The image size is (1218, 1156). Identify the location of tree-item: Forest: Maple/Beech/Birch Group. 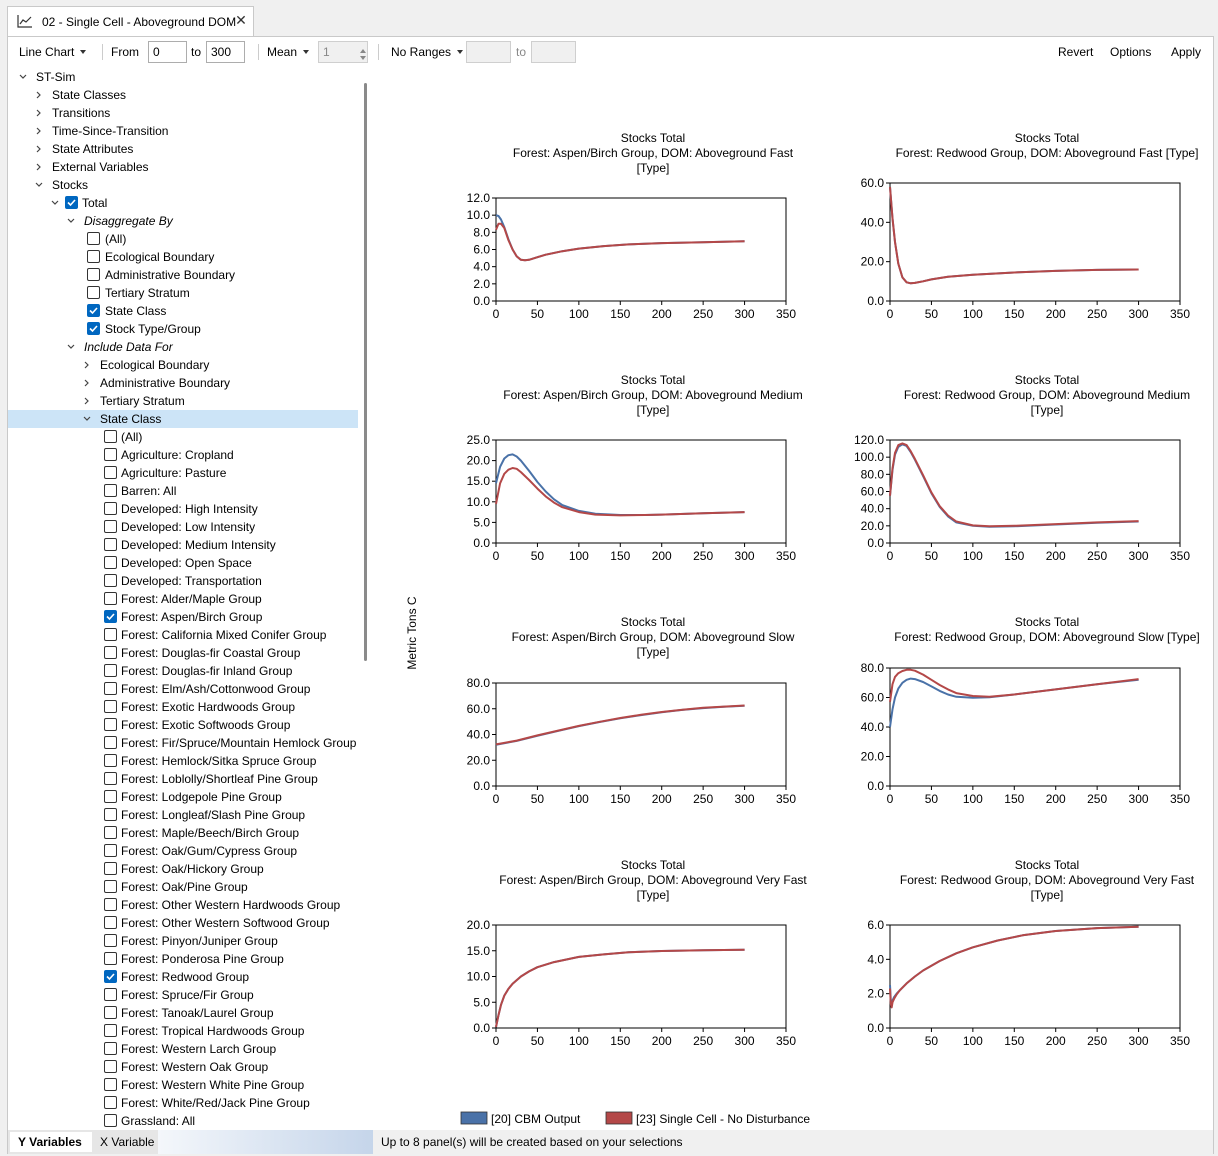
(183, 833).